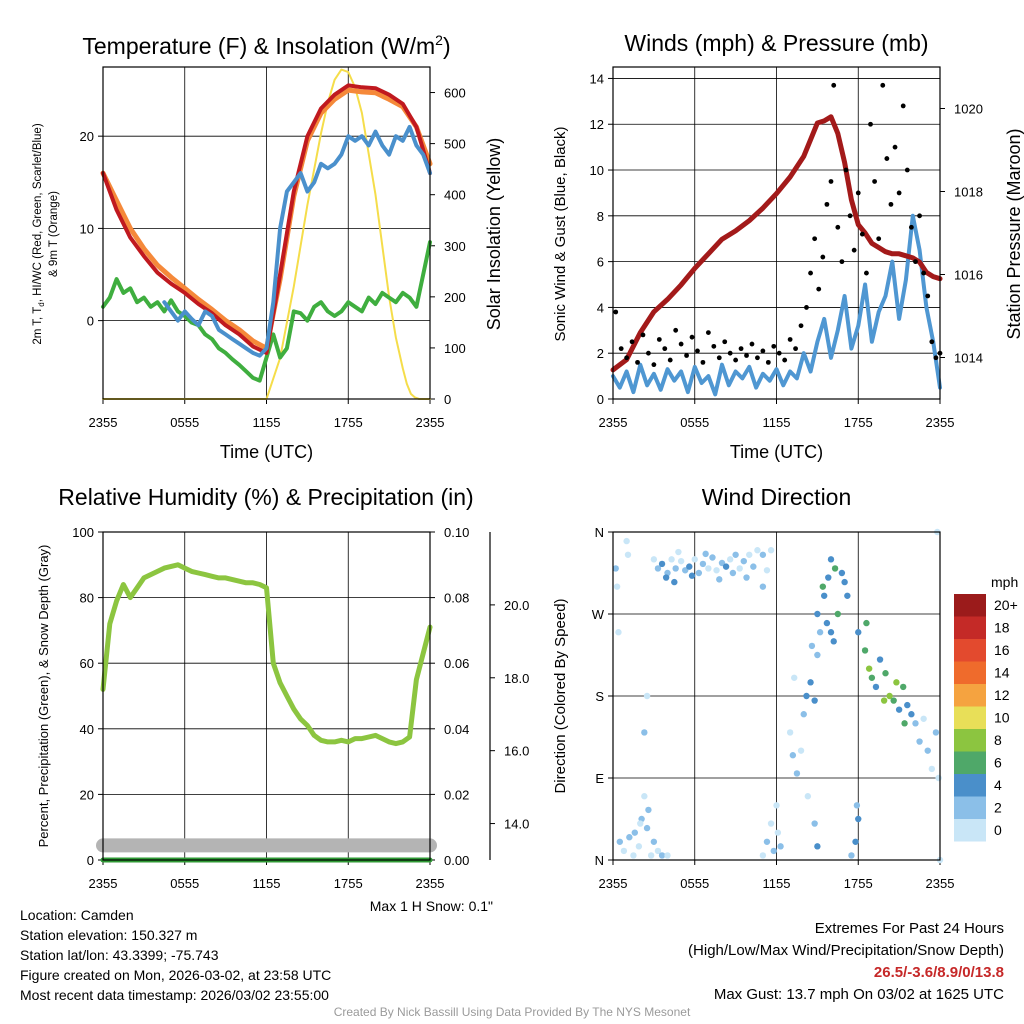 The width and height of the screenshot is (1024, 1024). What do you see at coordinates (597, 124) in the screenshot?
I see `y-tick-label: 12` at bounding box center [597, 124].